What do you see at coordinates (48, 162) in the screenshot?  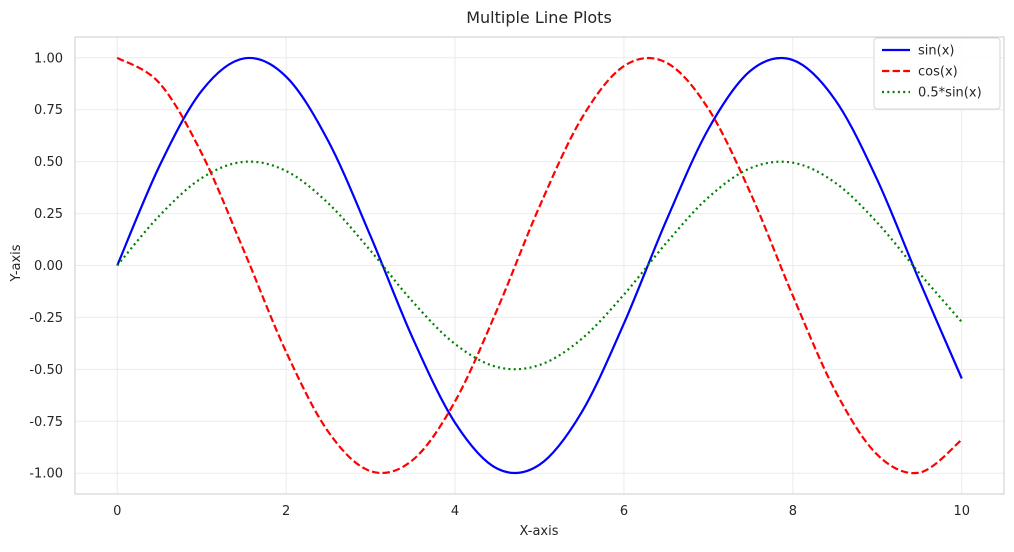 I see `y-tick-label: 0.50` at bounding box center [48, 162].